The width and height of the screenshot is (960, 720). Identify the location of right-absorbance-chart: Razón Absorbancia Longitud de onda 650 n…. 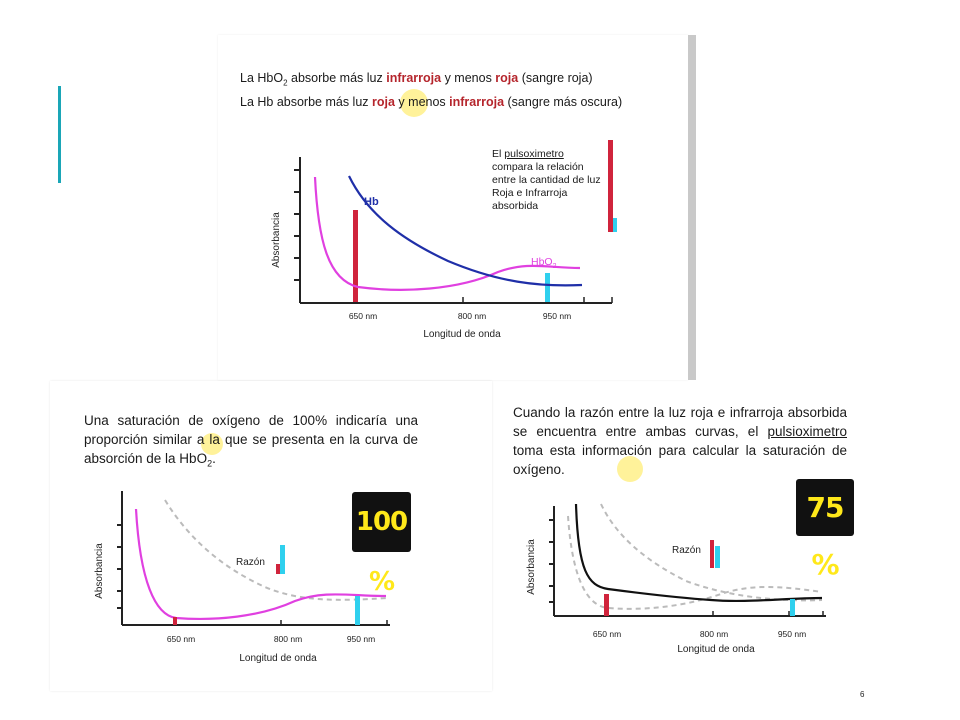
(676, 579).